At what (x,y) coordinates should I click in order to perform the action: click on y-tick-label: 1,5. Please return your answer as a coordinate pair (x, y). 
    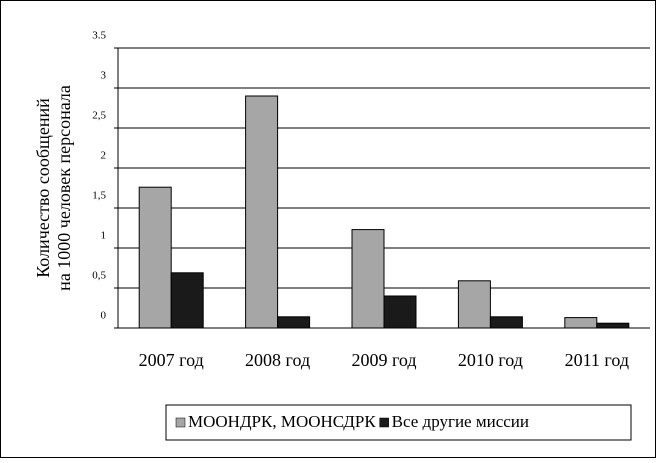
    Looking at the image, I should click on (99, 196).